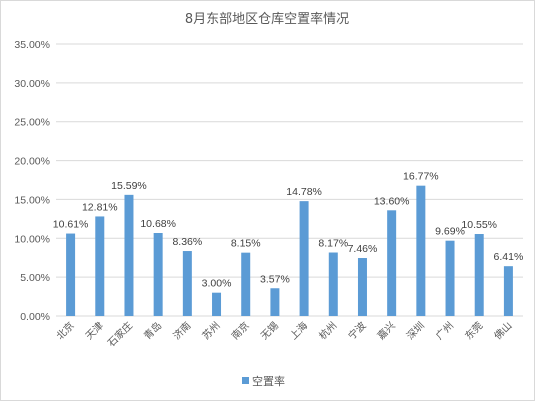  What do you see at coordinates (152, 330) in the screenshot?
I see `x-tick-label: 青岛` at bounding box center [152, 330].